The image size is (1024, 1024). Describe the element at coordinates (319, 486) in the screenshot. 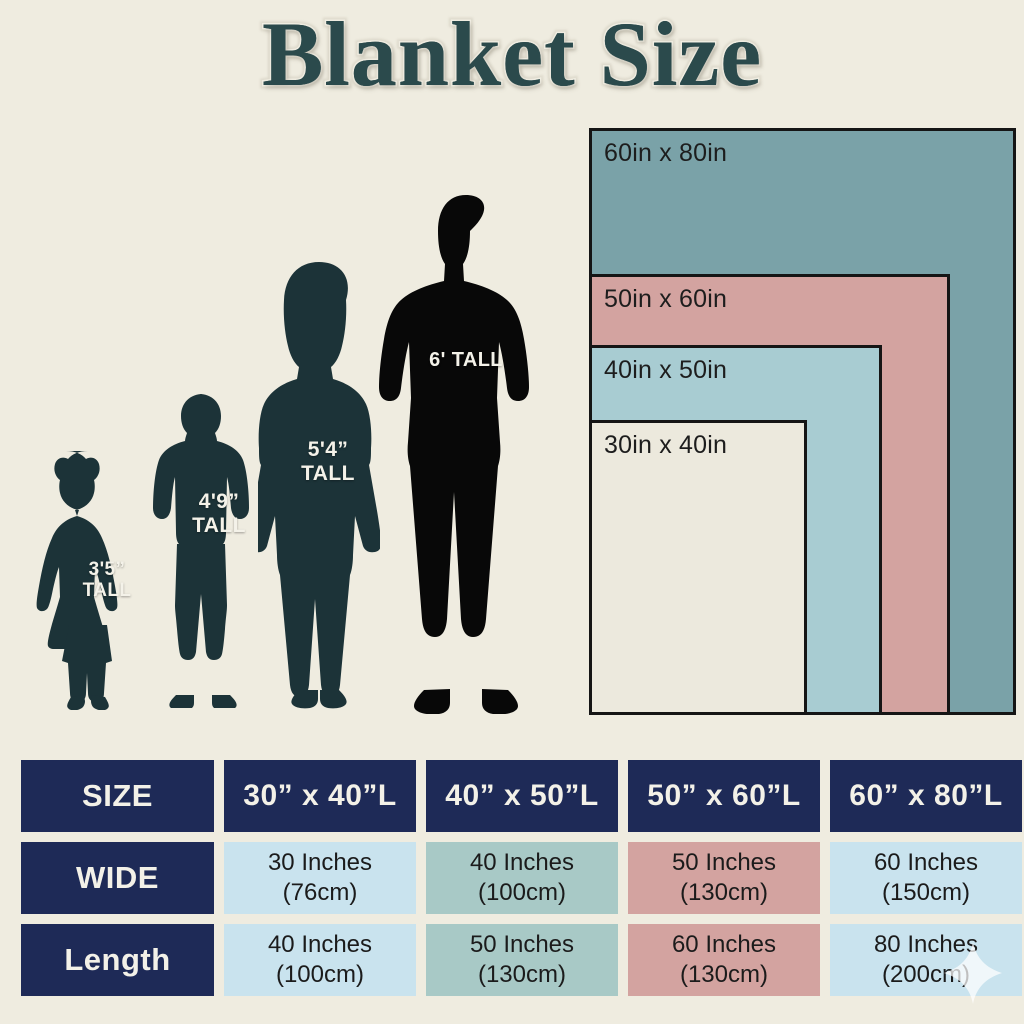

I see `silhouette-woman: 5'4” TALL` at that location.